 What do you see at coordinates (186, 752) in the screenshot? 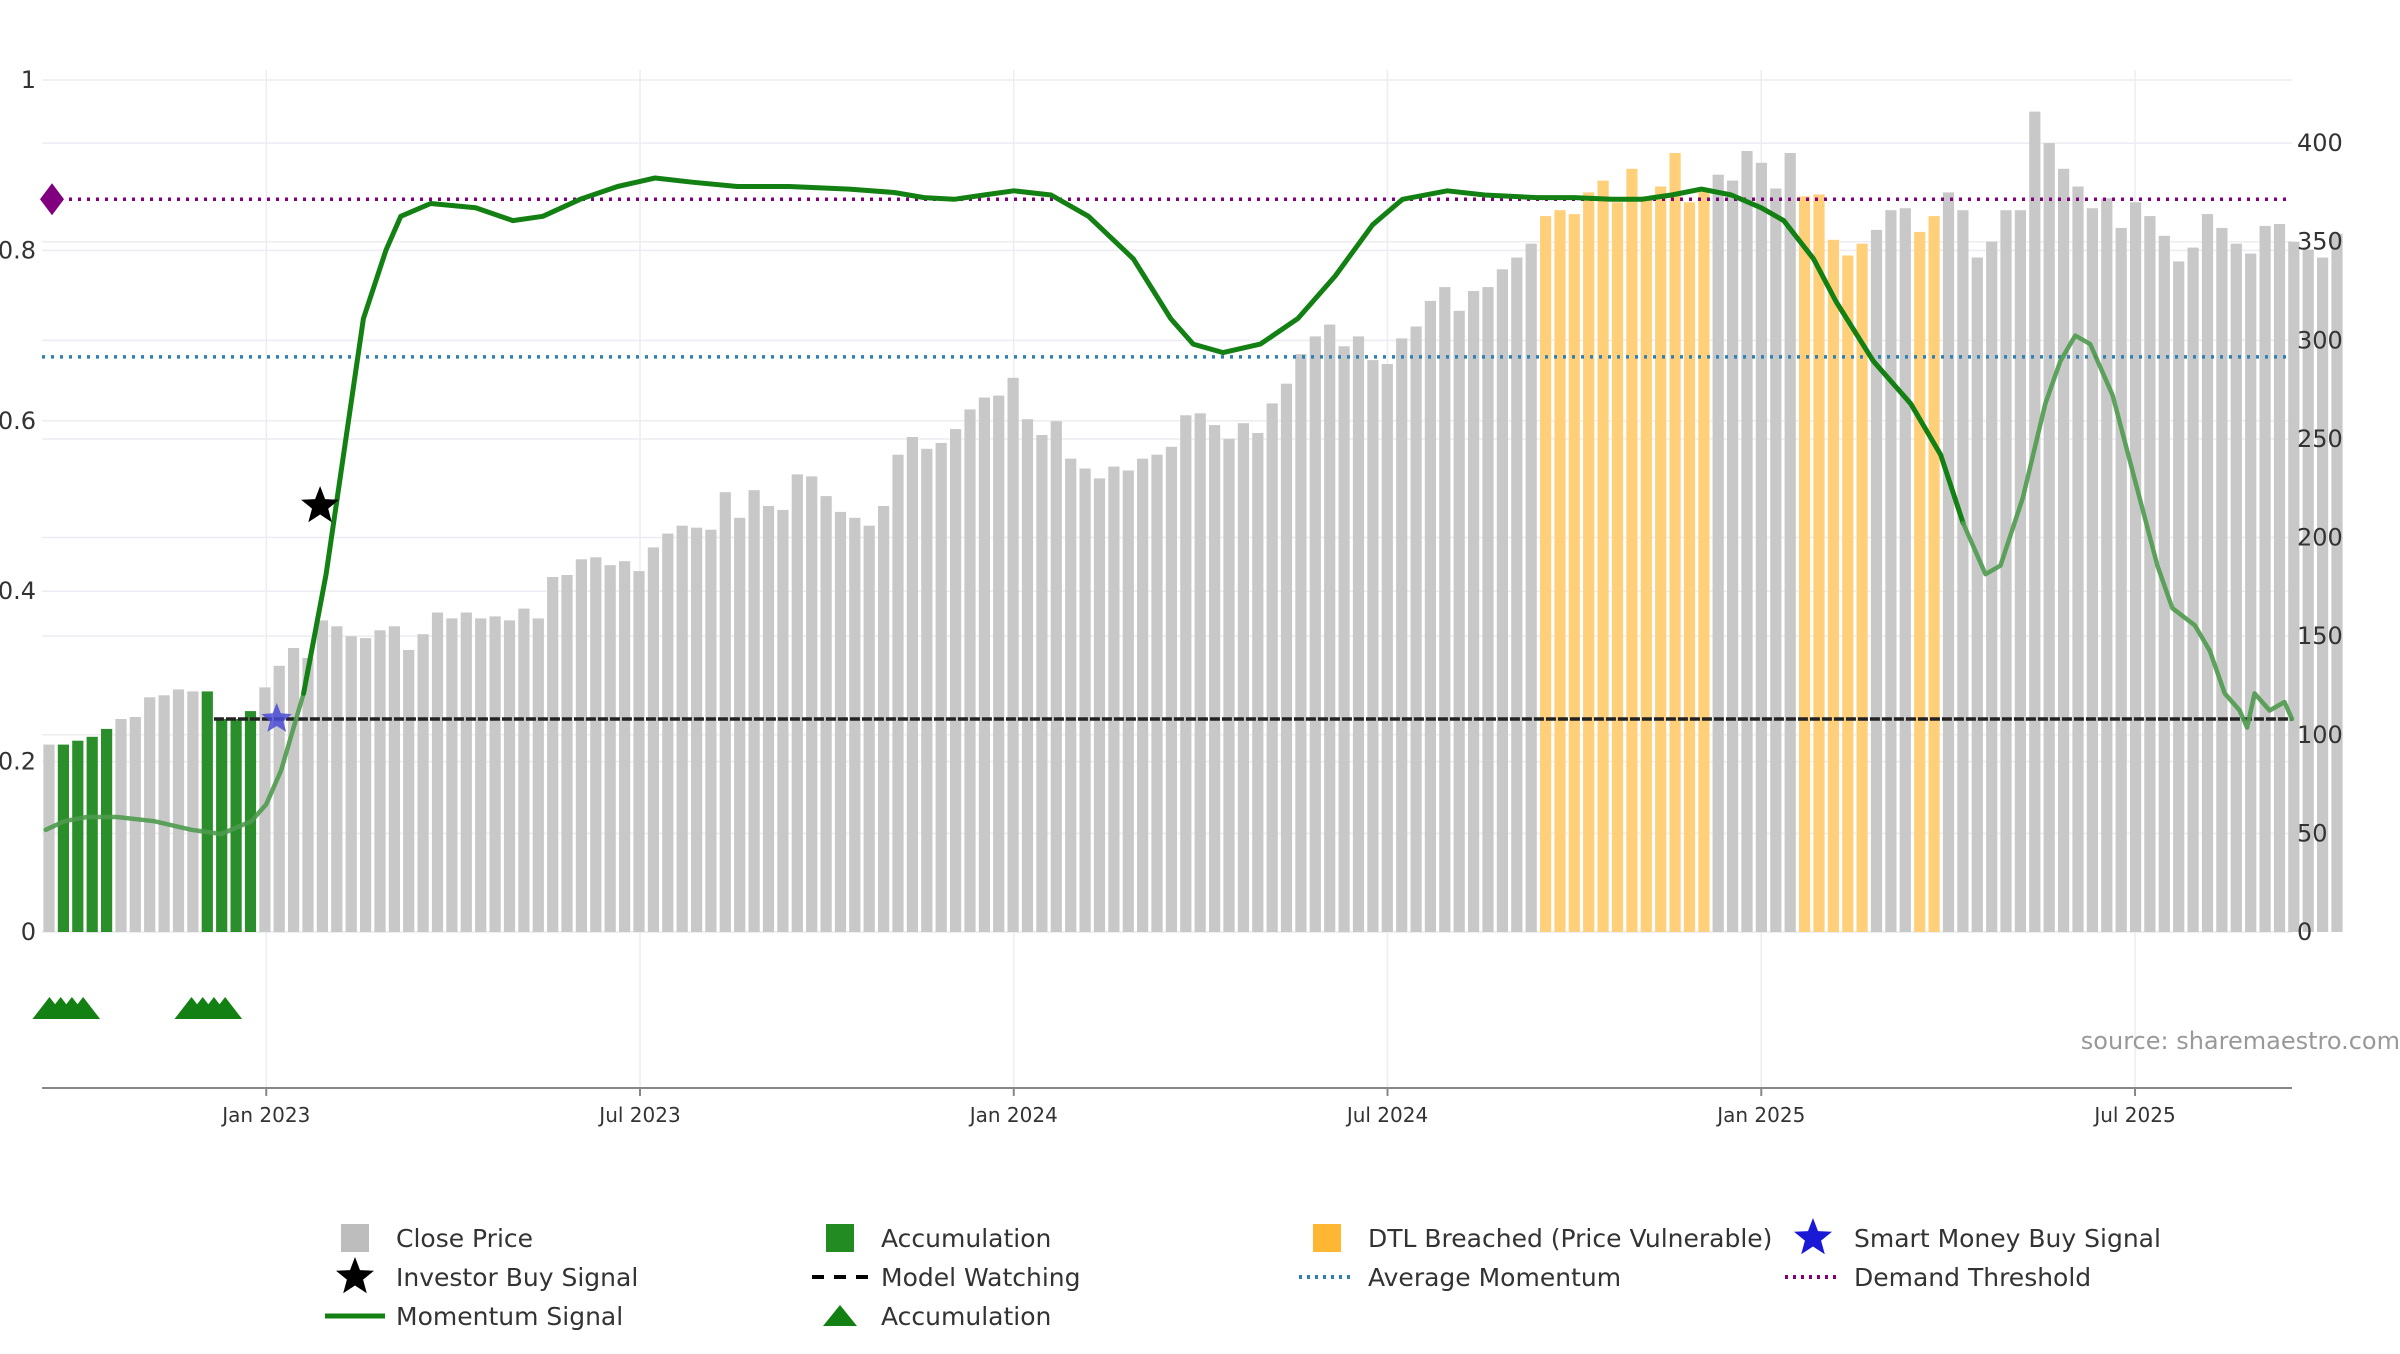
I see `signal-markers` at bounding box center [186, 752].